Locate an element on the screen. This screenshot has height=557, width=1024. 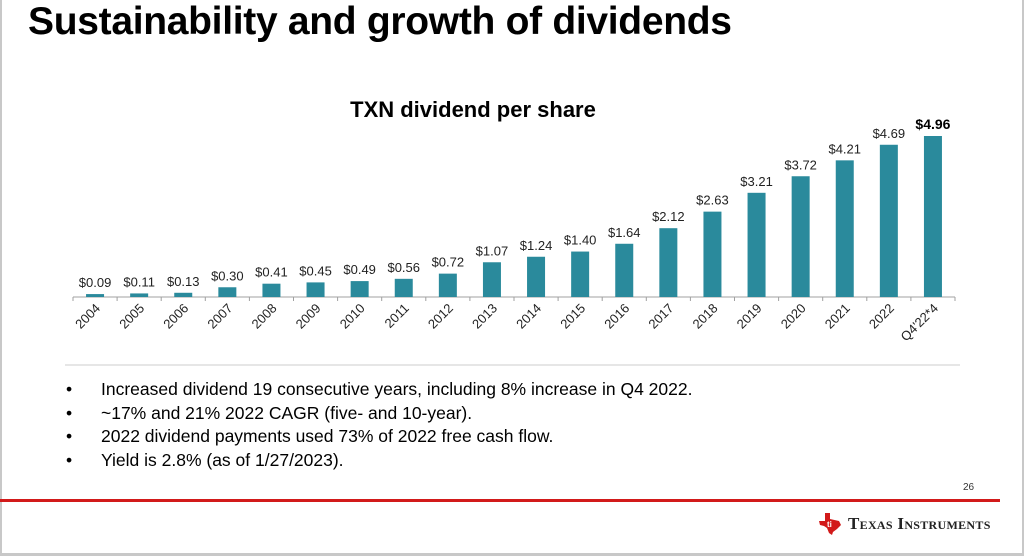
brand-name: Texas Instruments is located at coordinates (919, 523).